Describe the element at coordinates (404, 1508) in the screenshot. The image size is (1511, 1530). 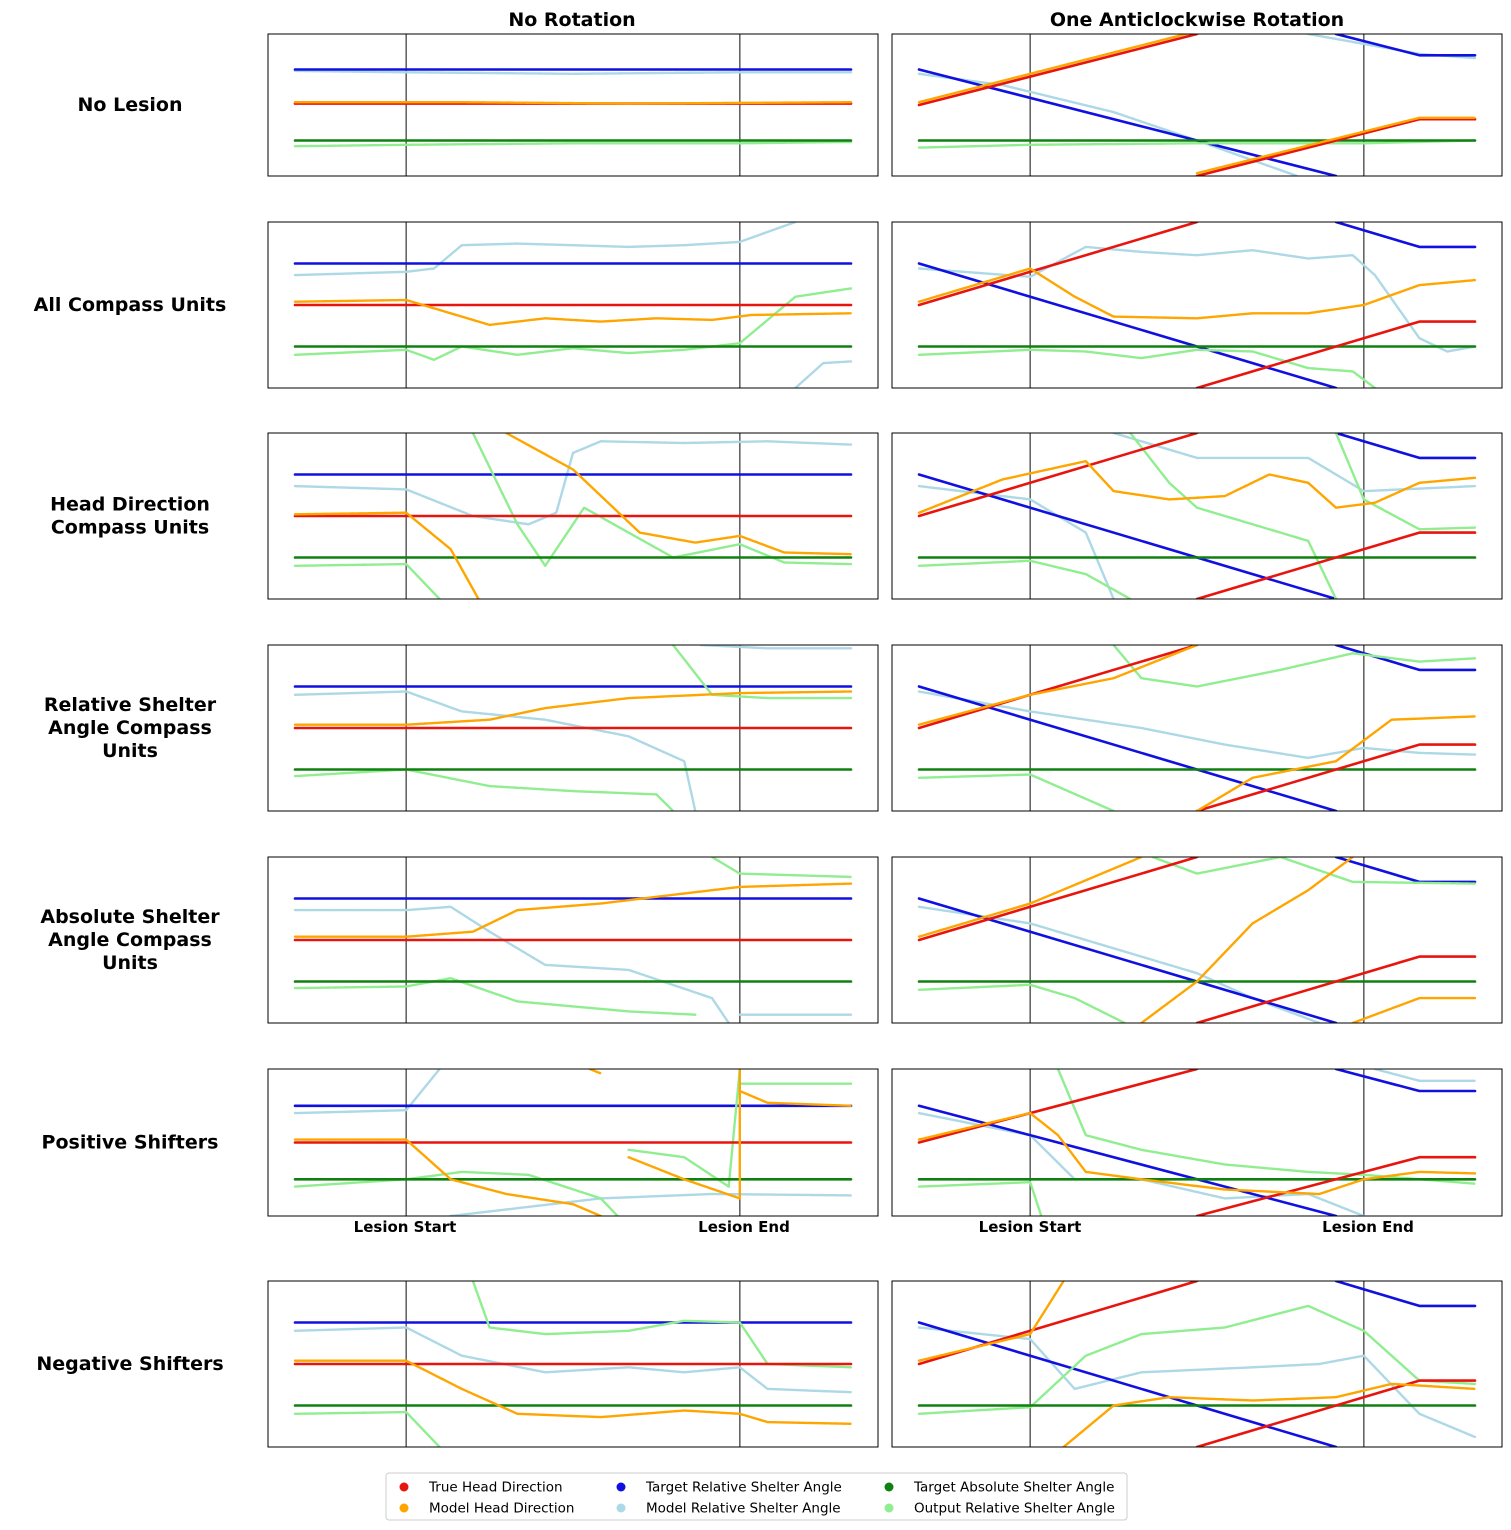
I see `legend-marker-model-hd` at that location.